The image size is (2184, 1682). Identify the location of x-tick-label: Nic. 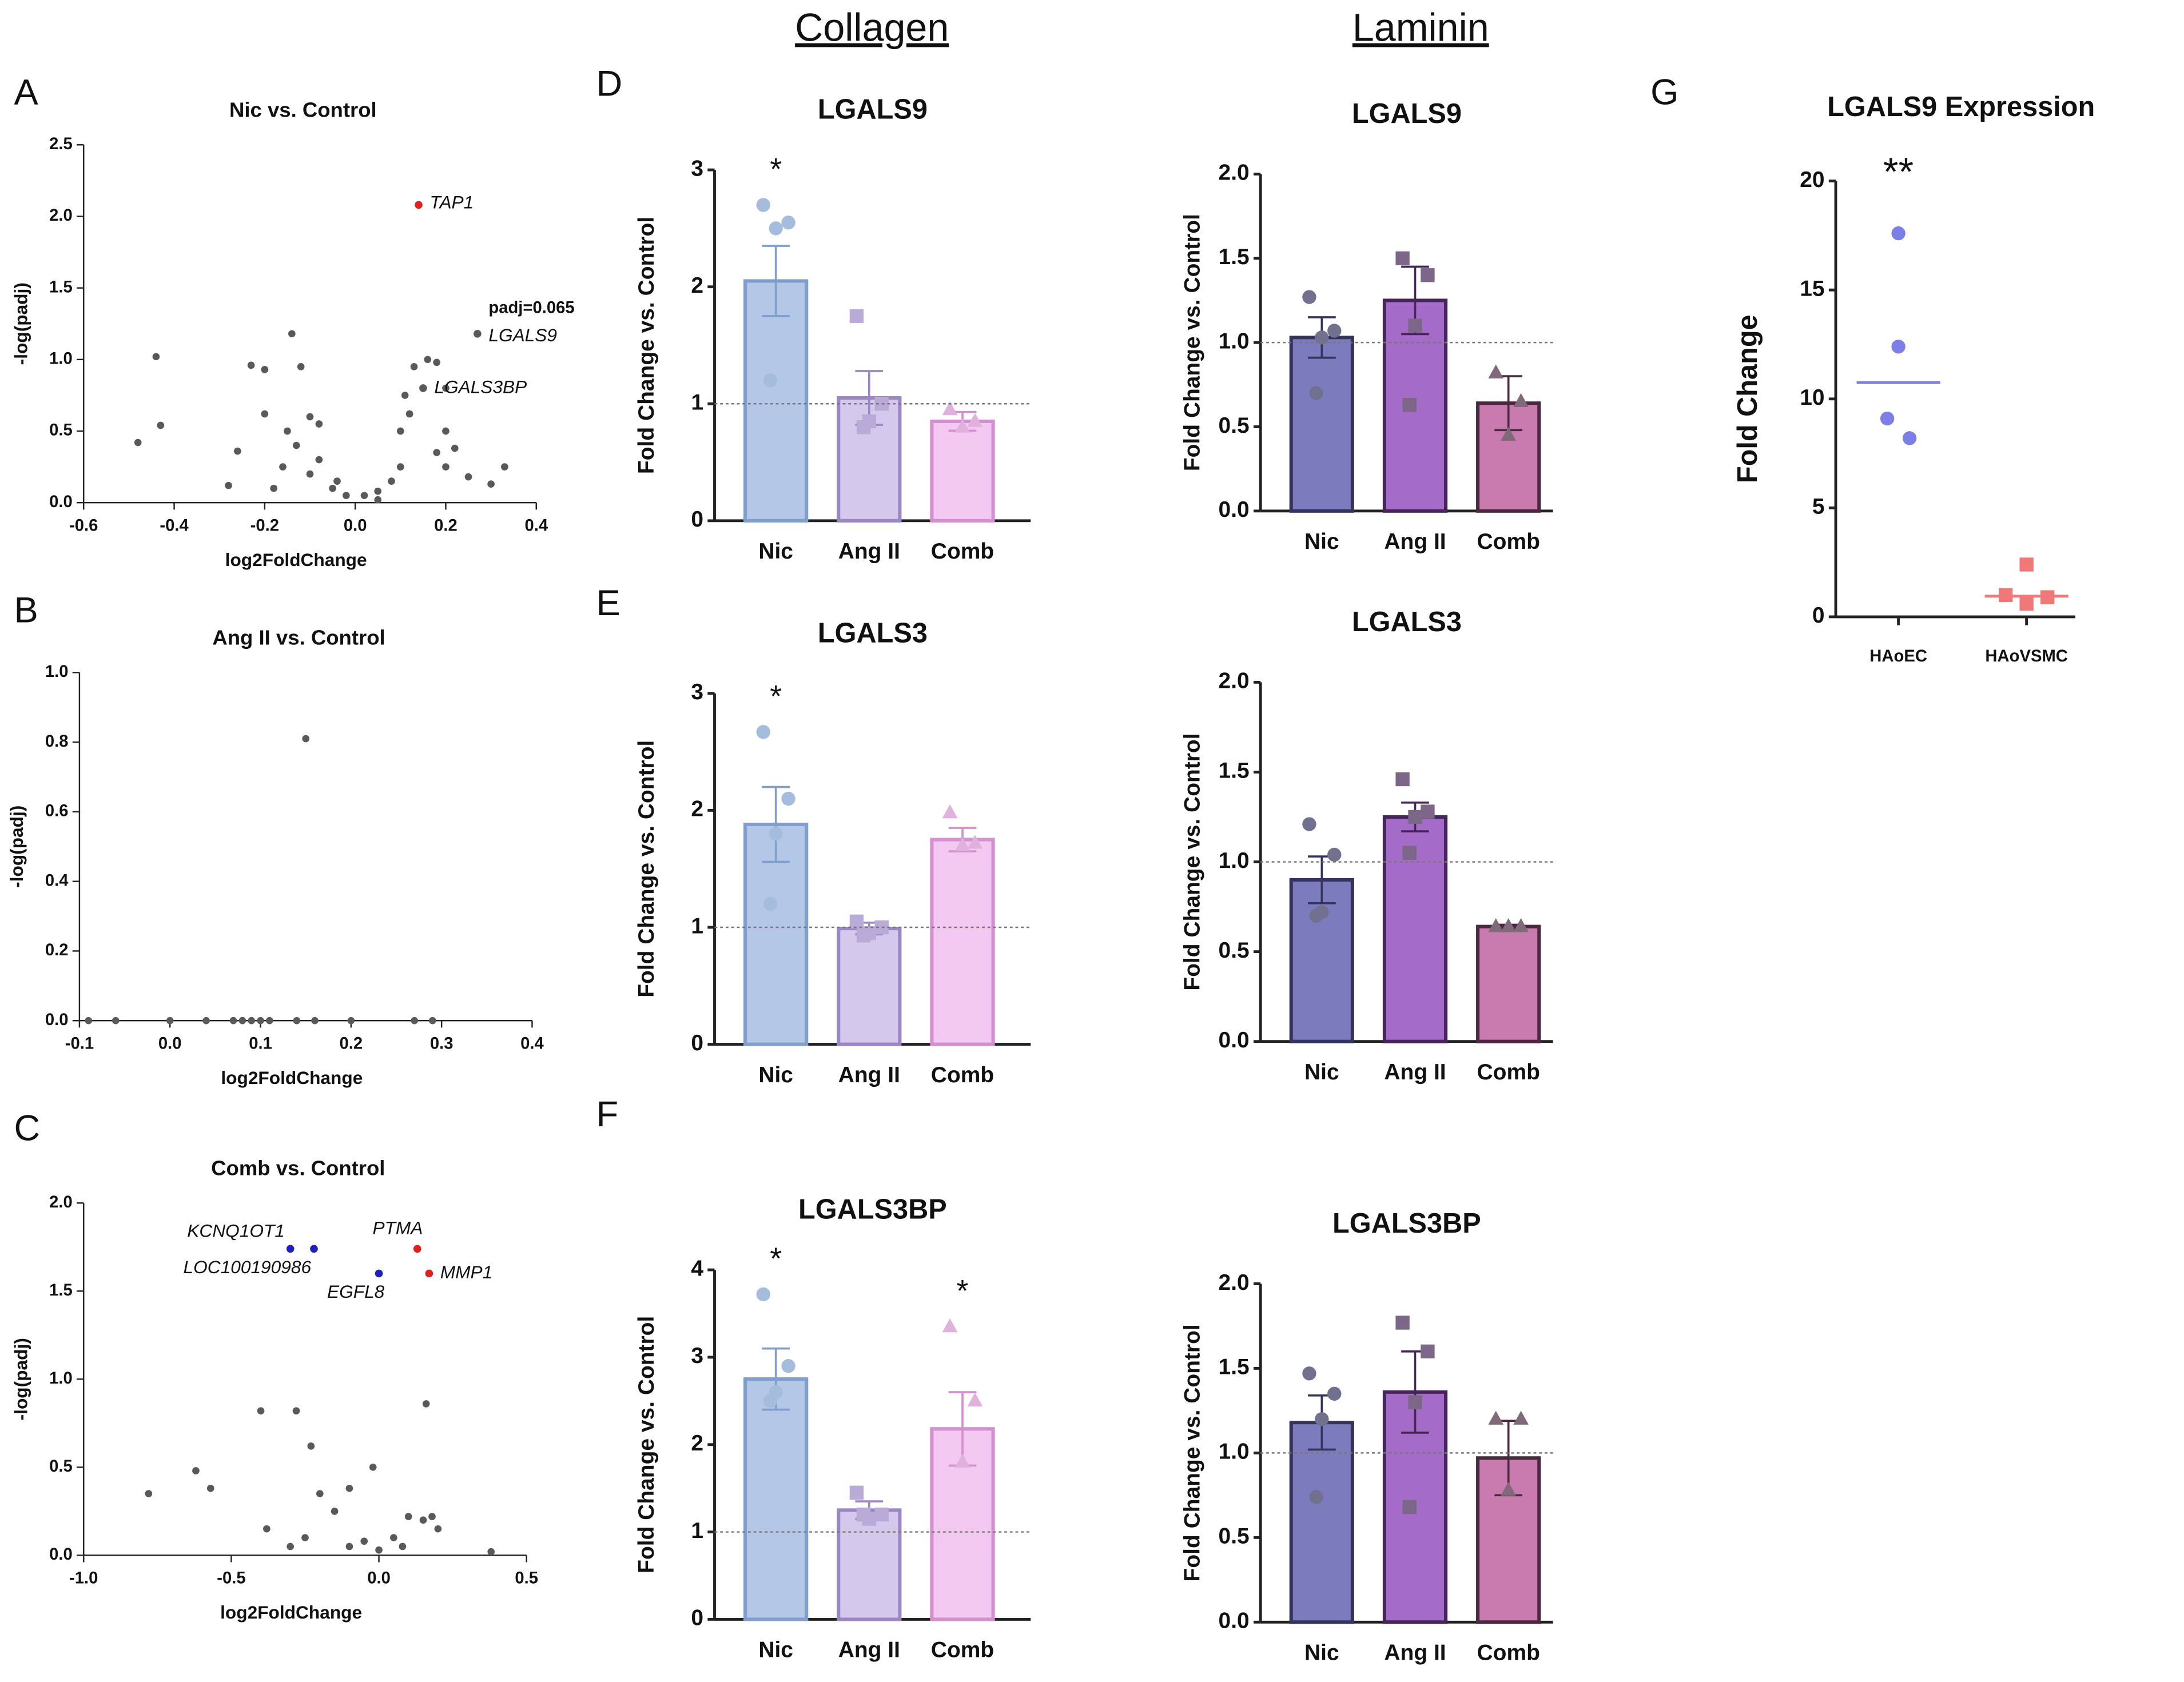
(1321, 1653).